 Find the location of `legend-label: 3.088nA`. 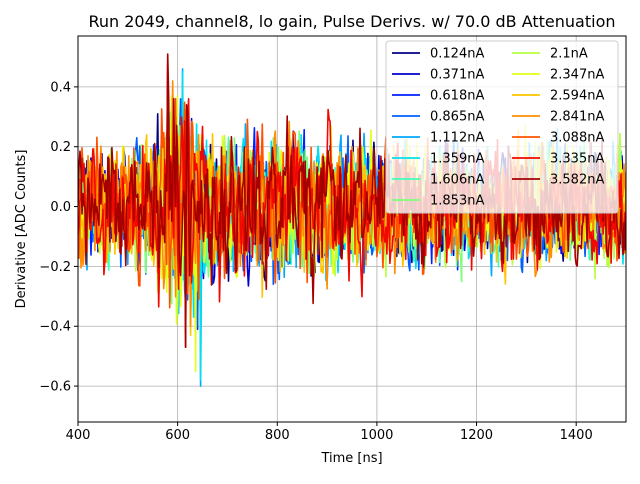

legend-label: 3.088nA is located at coordinates (577, 138).